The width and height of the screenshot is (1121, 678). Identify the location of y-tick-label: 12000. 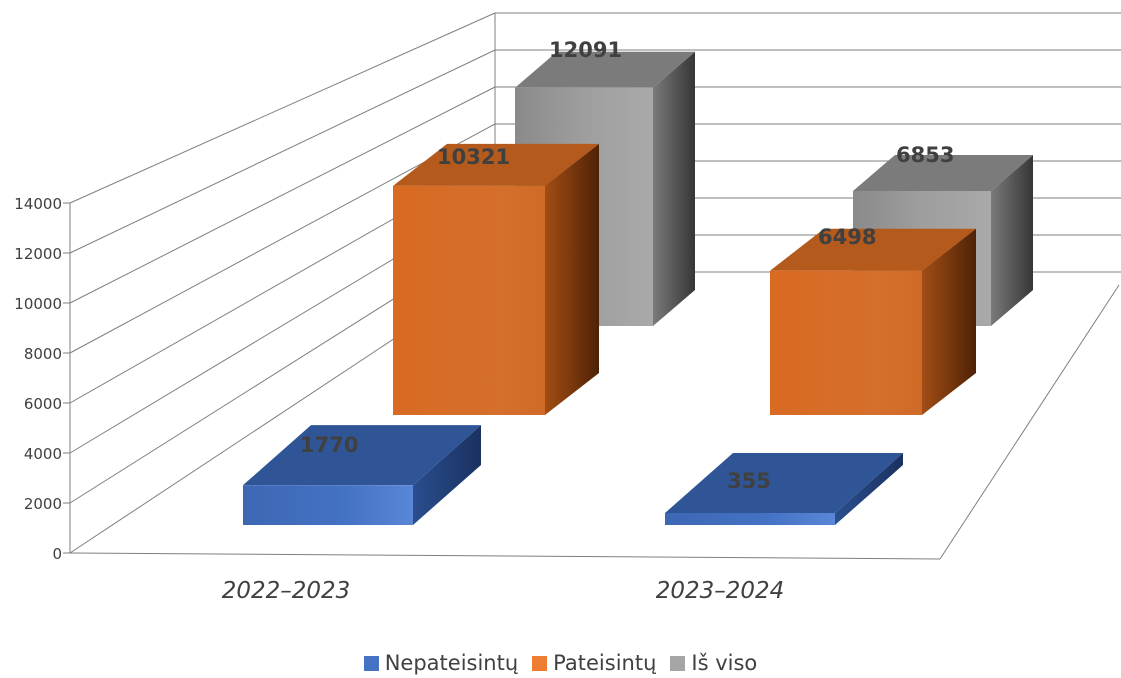
(38, 254).